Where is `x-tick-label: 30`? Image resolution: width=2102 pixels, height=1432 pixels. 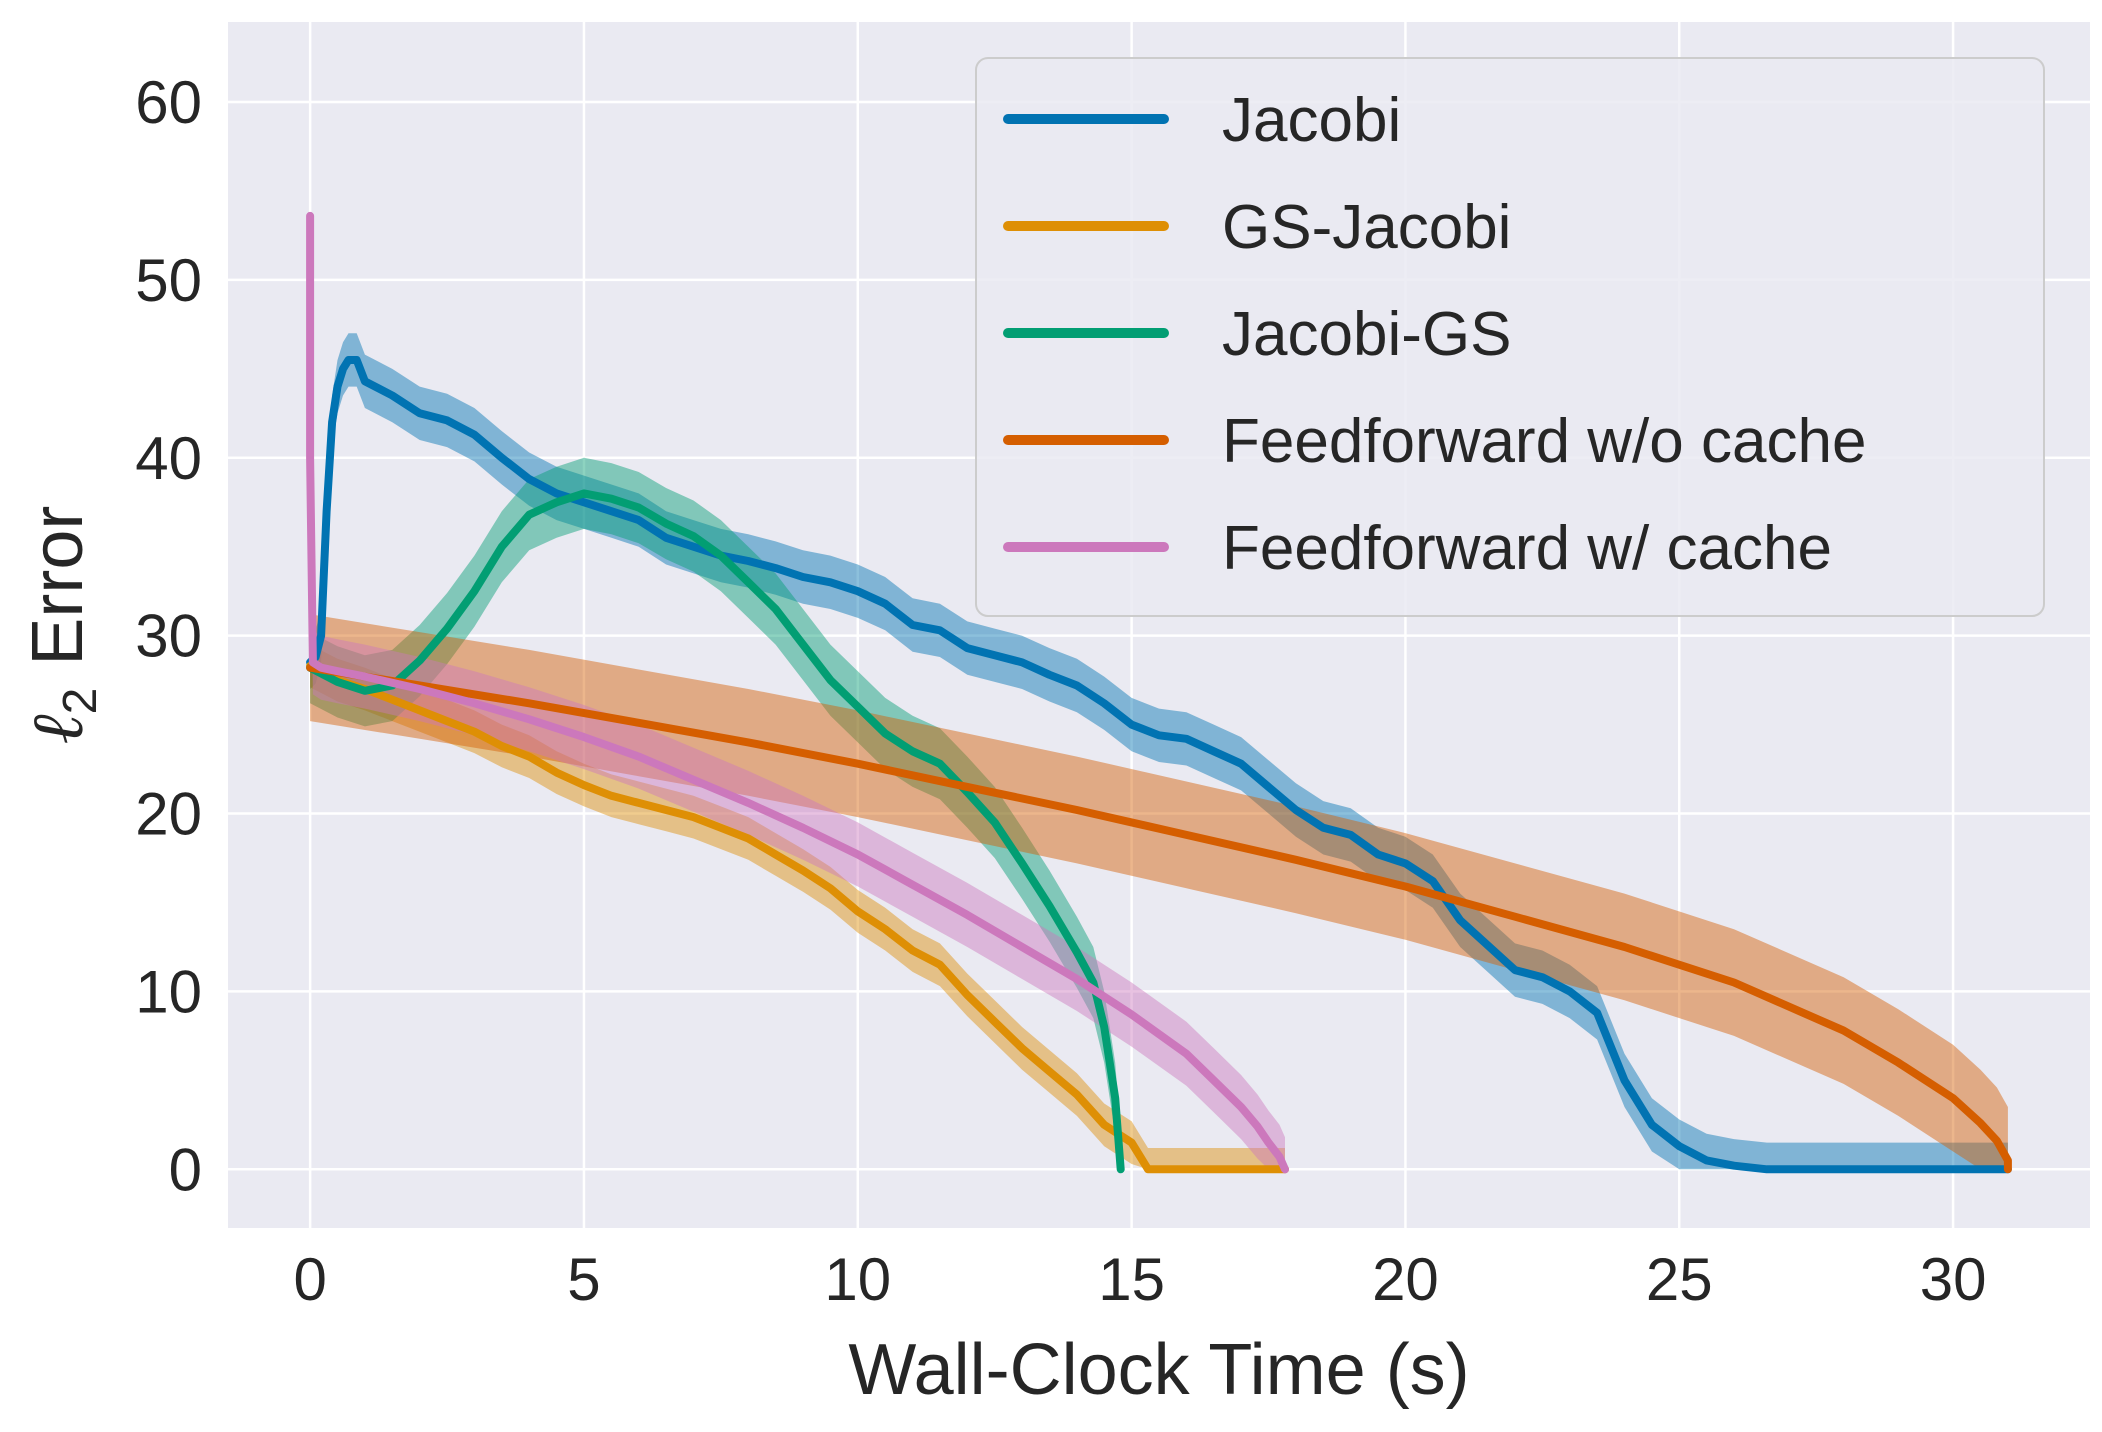 x-tick-label: 30 is located at coordinates (1953, 1279).